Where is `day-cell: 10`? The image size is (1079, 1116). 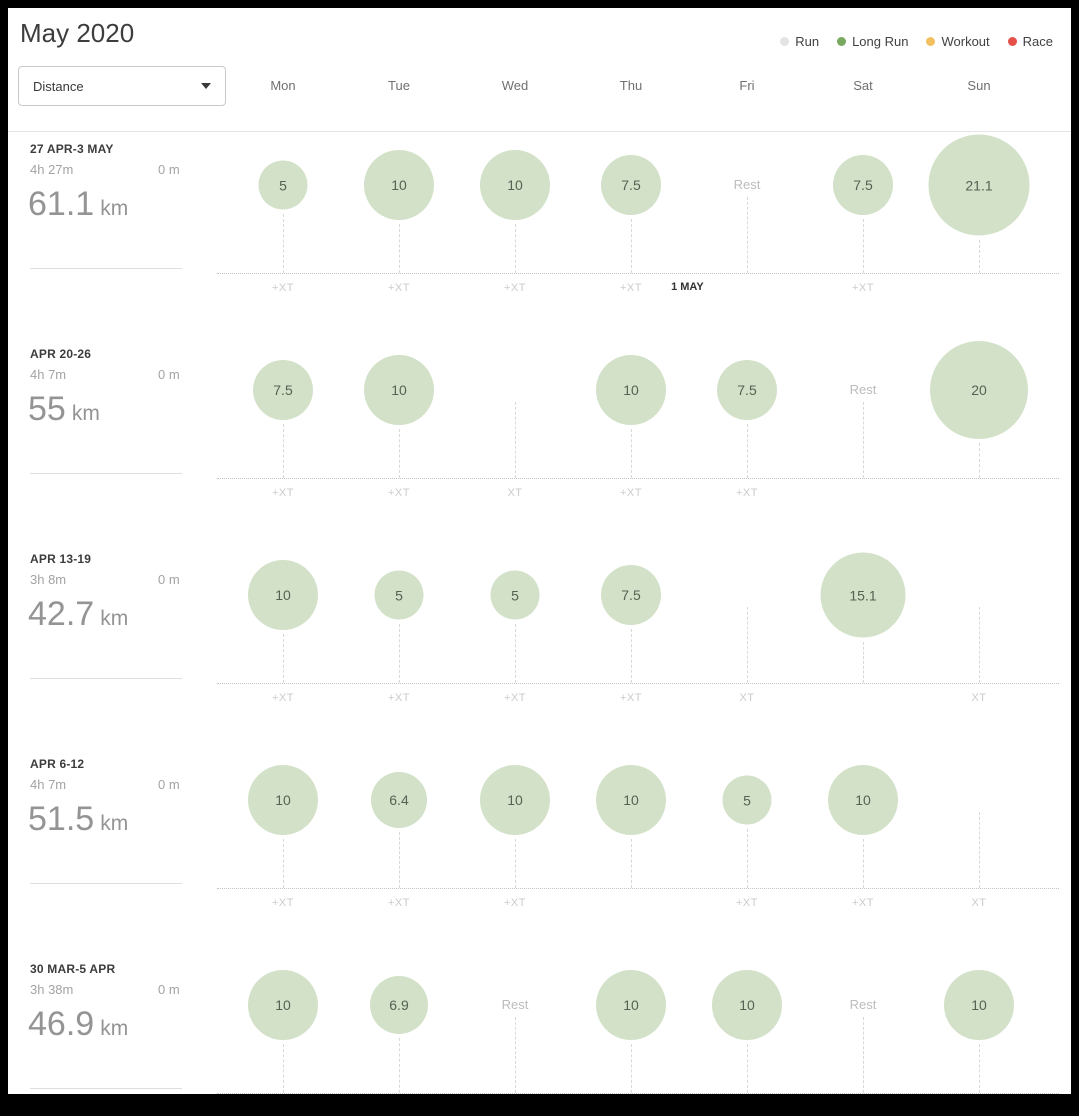 day-cell: 10 is located at coordinates (979, 1023).